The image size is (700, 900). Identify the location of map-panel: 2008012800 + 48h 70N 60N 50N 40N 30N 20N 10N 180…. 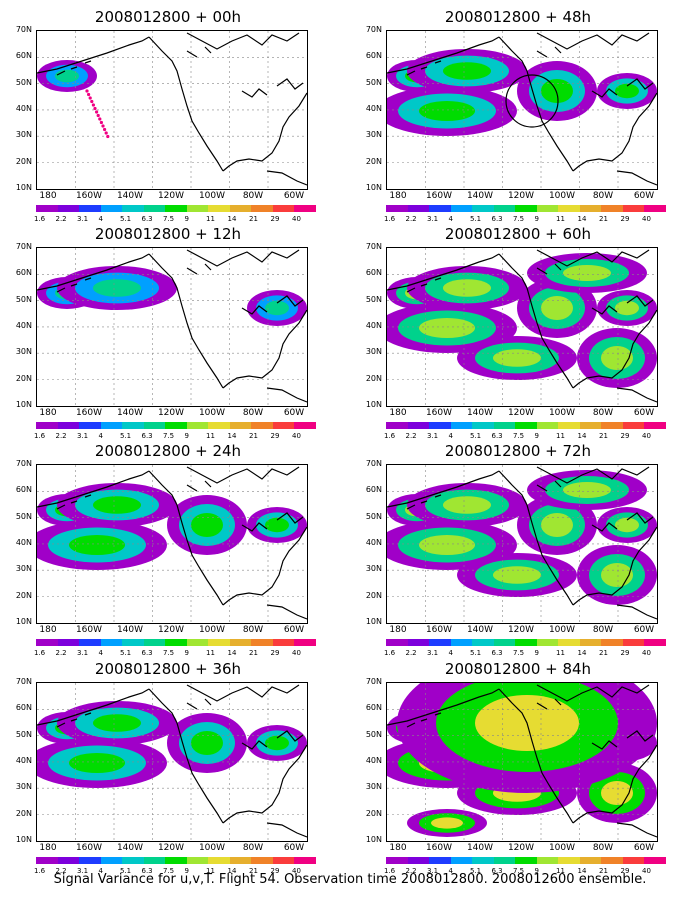
(517, 115).